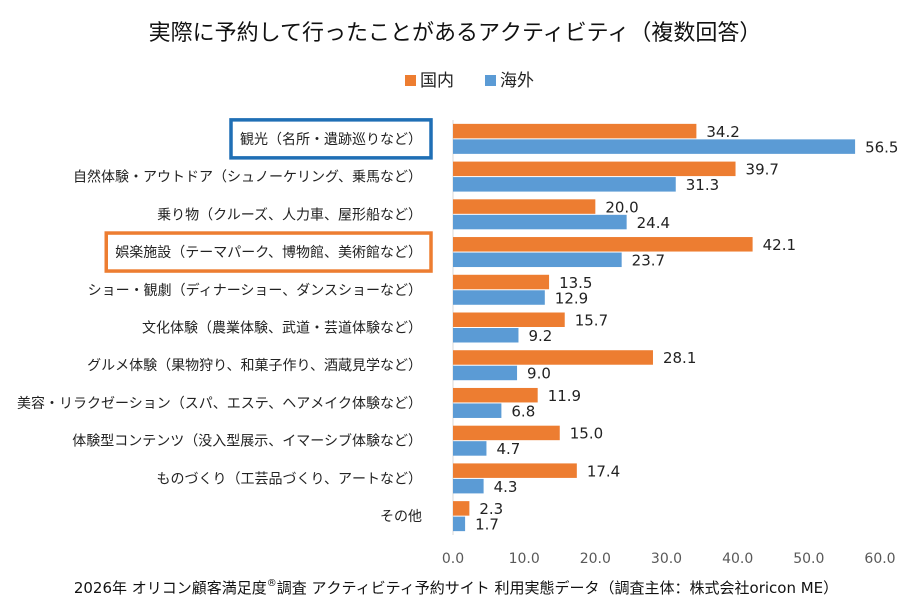 The image size is (911, 606). I want to click on data-label-domestic-1: 34.2, so click(722, 132).